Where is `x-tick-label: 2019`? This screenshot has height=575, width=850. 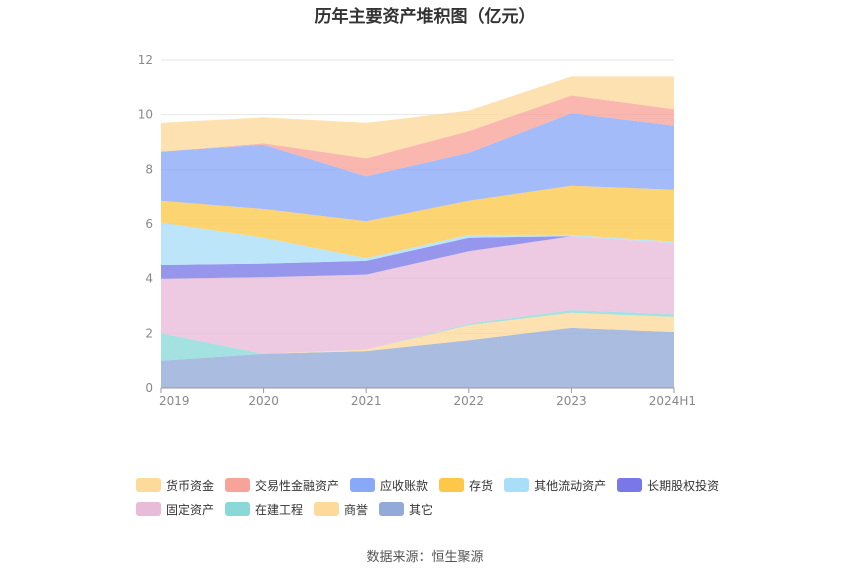 x-tick-label: 2019 is located at coordinates (174, 401).